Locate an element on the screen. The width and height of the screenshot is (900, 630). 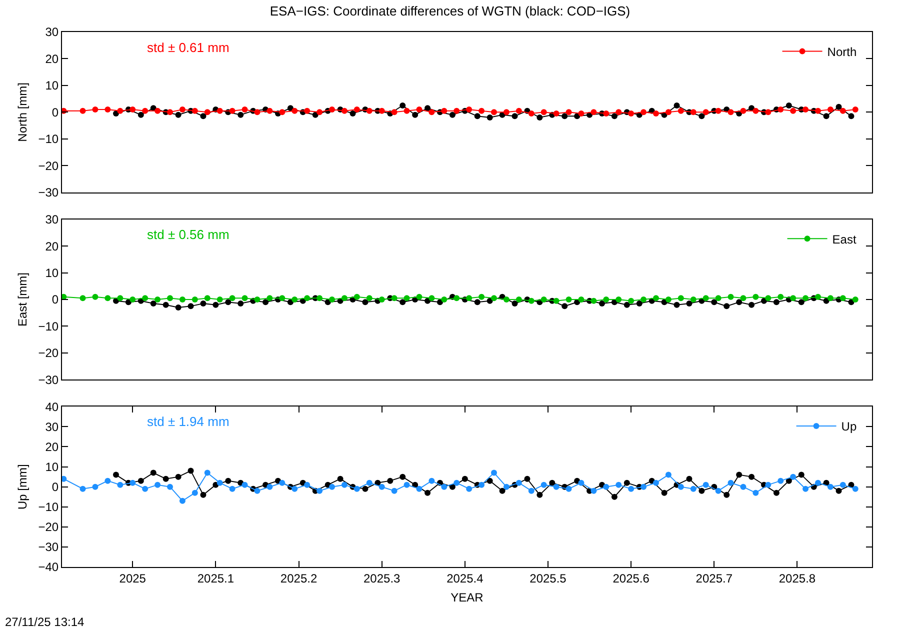
legend-label: East is located at coordinates (844, 239).